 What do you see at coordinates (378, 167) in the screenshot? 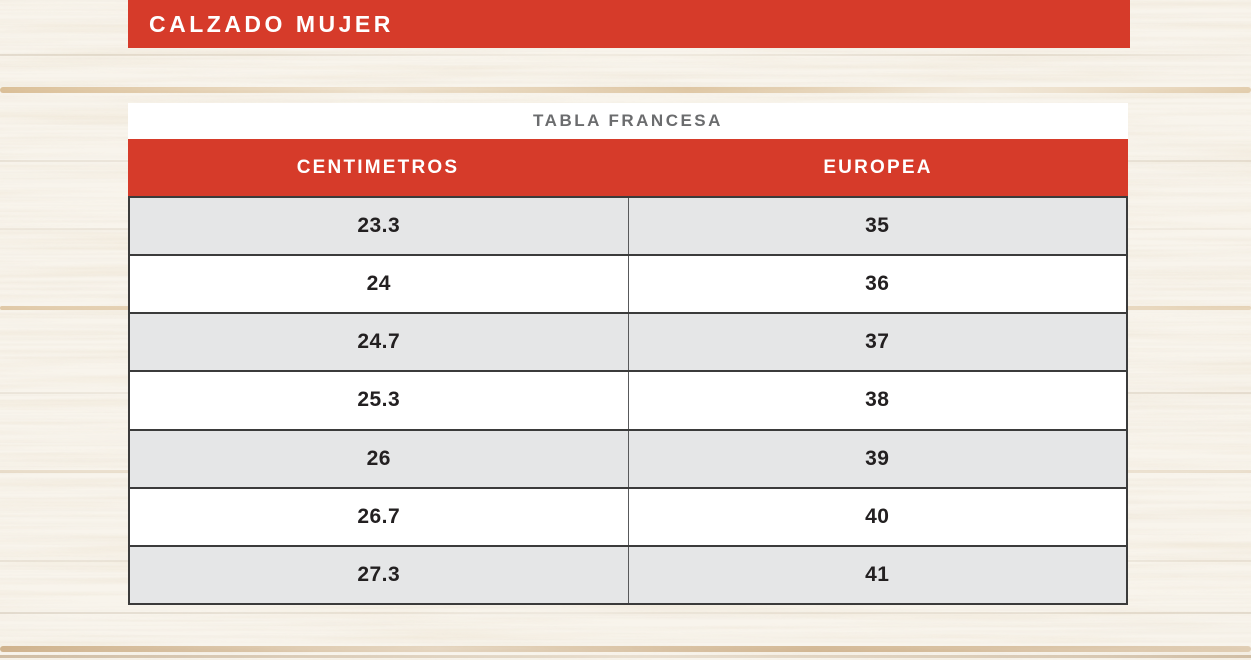
I see `column-header-centimetros: CENTIMETROS` at bounding box center [378, 167].